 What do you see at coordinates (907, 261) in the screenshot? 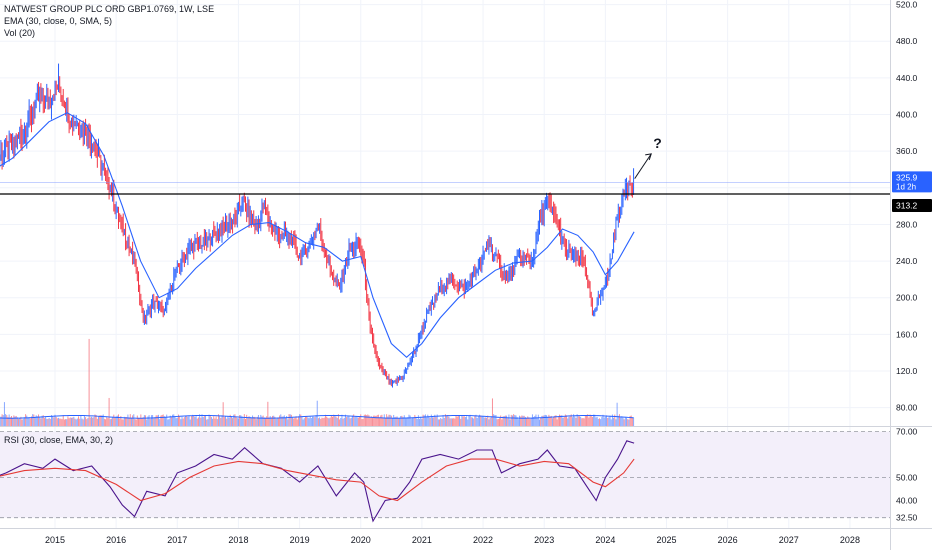
I see `price-tick-label: 240.0` at bounding box center [907, 261].